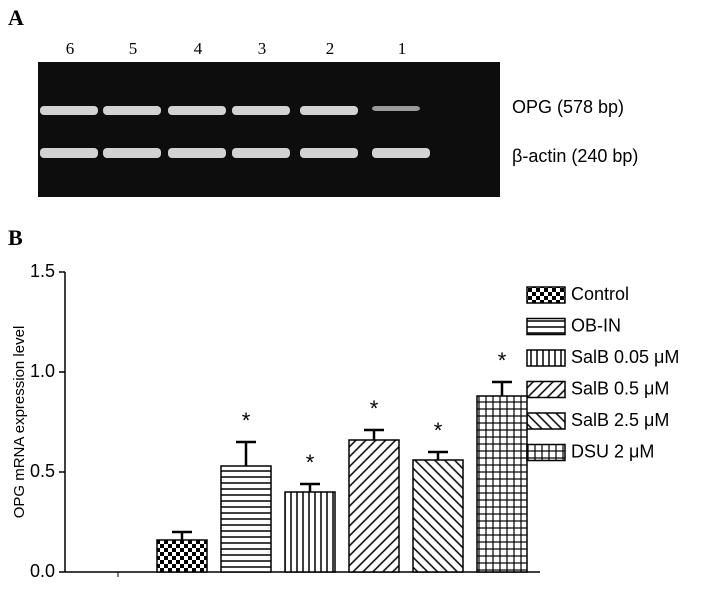 This screenshot has height=613, width=708. What do you see at coordinates (620, 388) in the screenshot?
I see `legend-label: SalB 0.5 μM` at bounding box center [620, 388].